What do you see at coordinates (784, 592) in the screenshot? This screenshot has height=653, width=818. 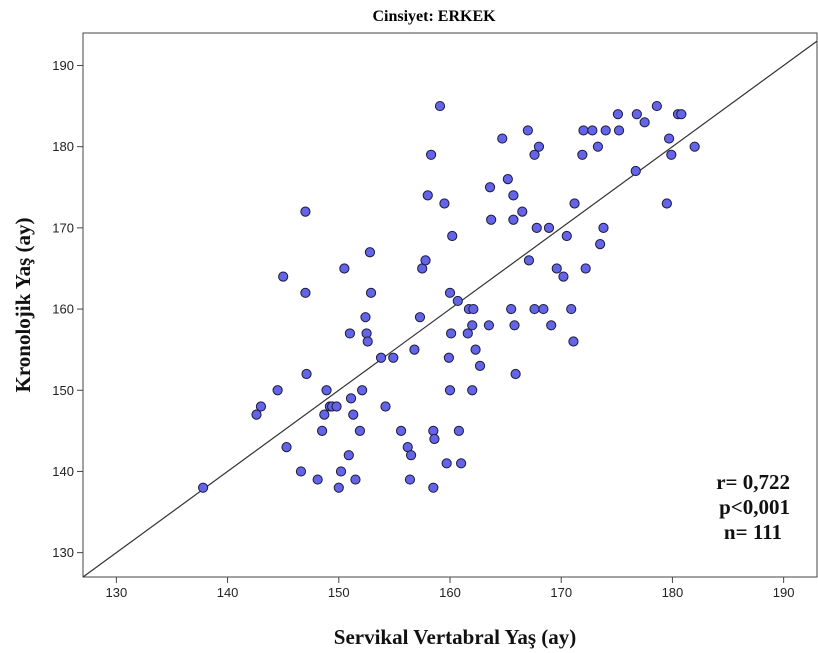 I see `x-tick-label: 190` at bounding box center [784, 592].